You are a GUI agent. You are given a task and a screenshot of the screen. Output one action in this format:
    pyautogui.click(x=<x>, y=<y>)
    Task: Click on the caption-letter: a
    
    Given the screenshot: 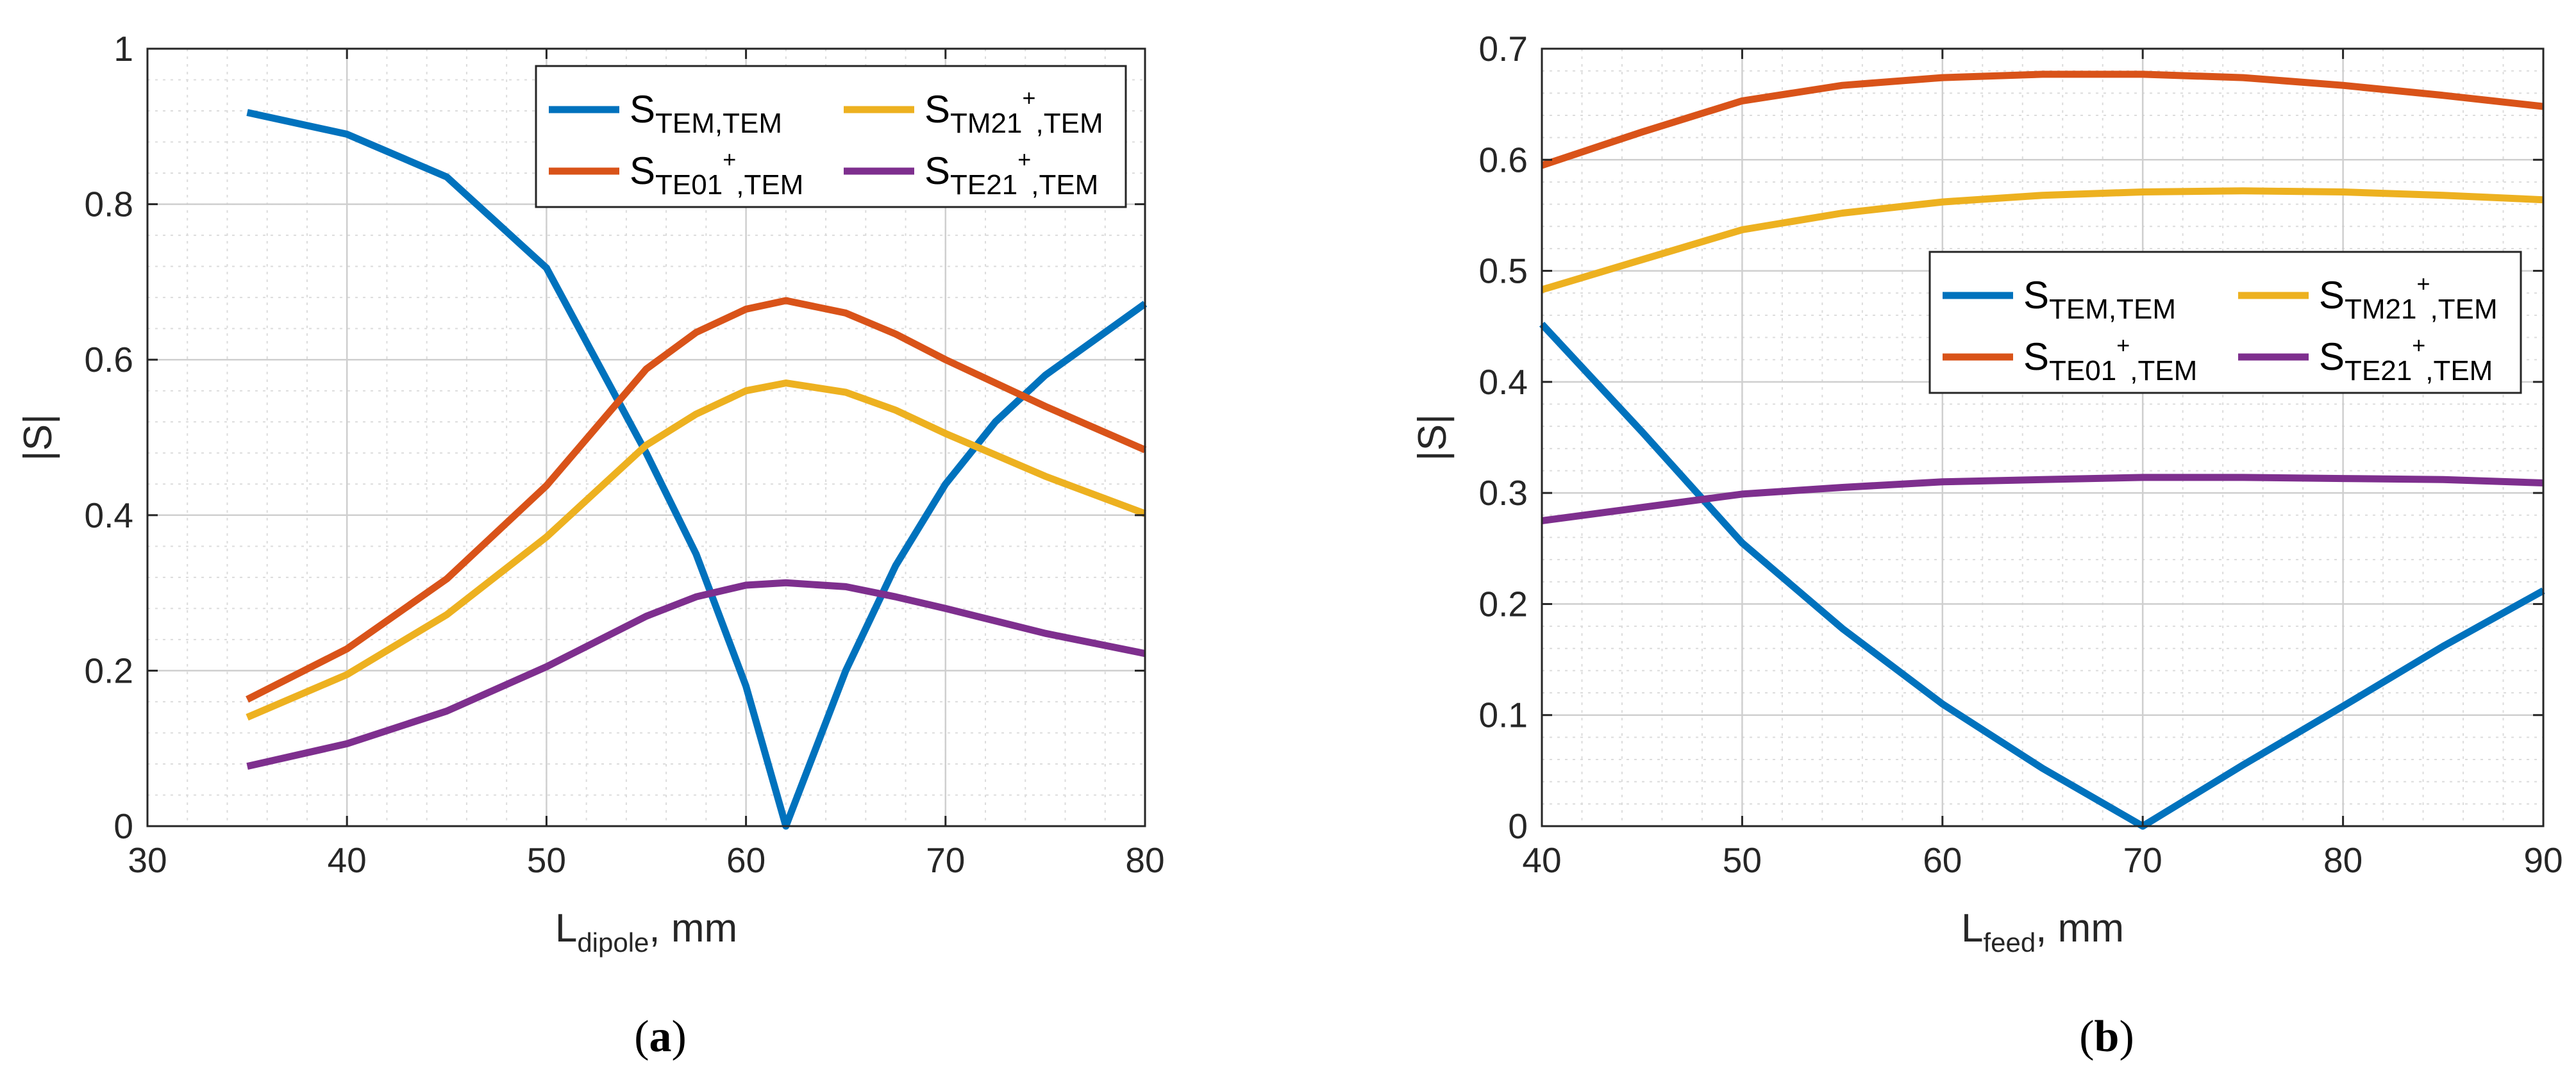 What is the action you would take?
    pyautogui.click(x=660, y=1036)
    